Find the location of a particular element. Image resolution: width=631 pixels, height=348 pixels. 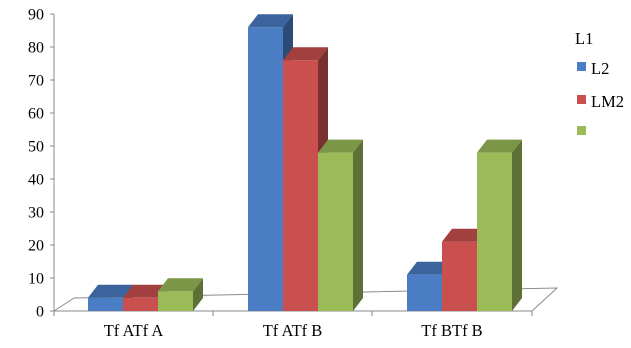

legend-label-l2: L2 is located at coordinates (600, 68).